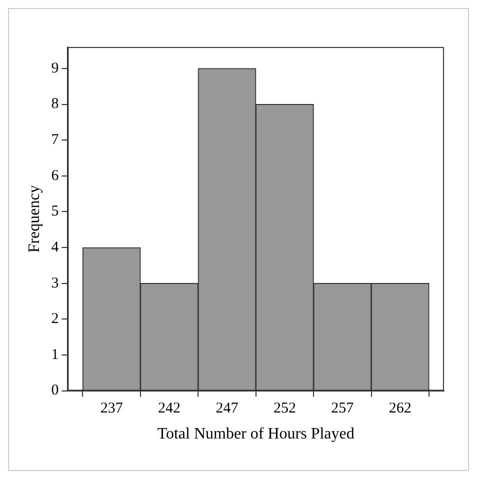  What do you see at coordinates (55, 319) in the screenshot?
I see `y-tick-label: 2` at bounding box center [55, 319].